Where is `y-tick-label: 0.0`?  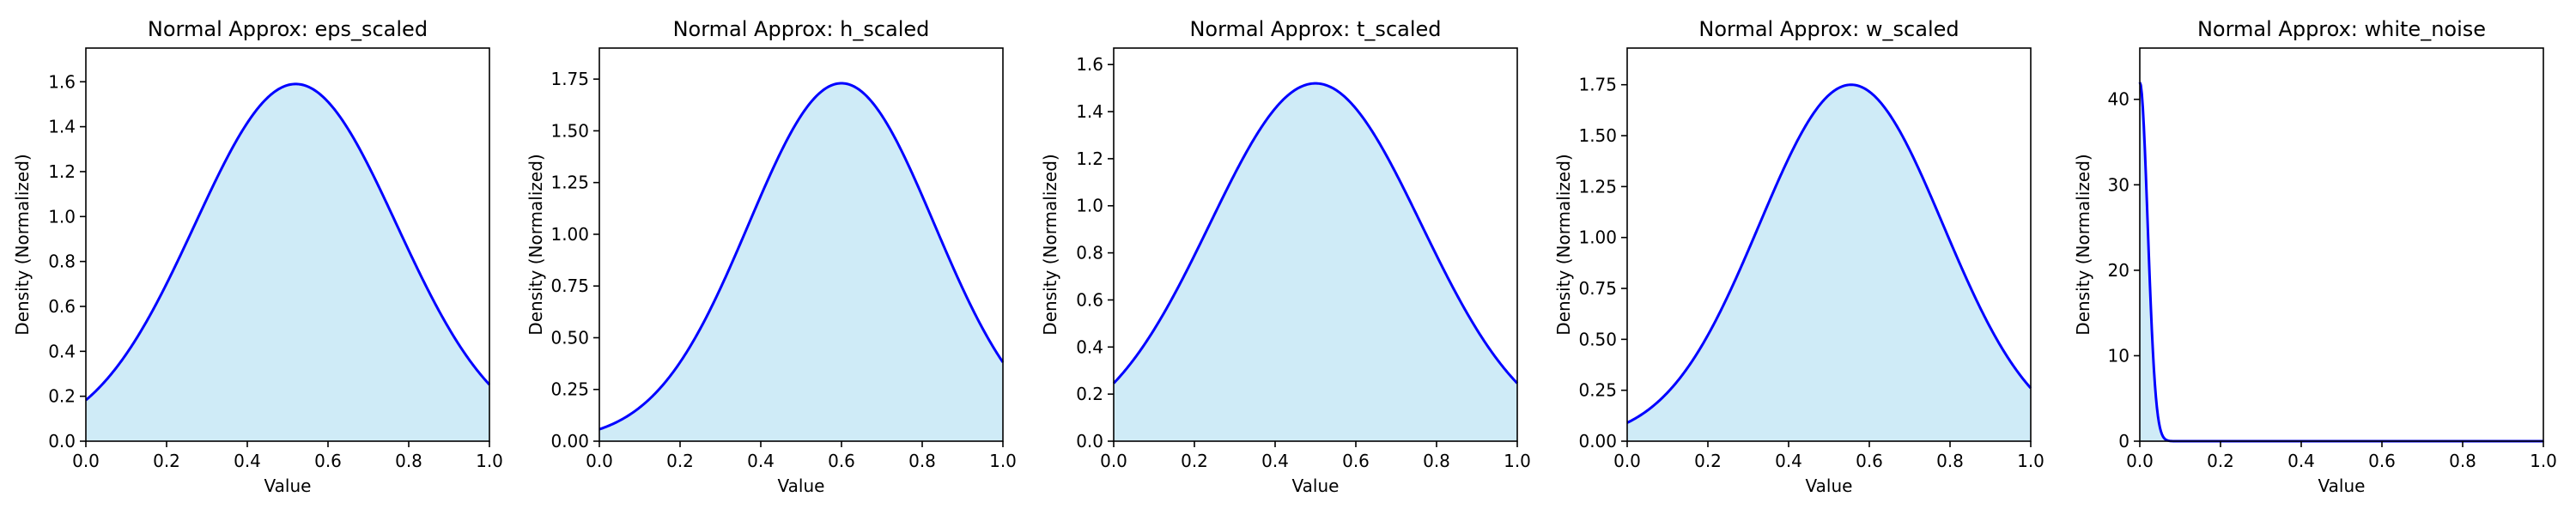 y-tick-label: 0.0 is located at coordinates (62, 441).